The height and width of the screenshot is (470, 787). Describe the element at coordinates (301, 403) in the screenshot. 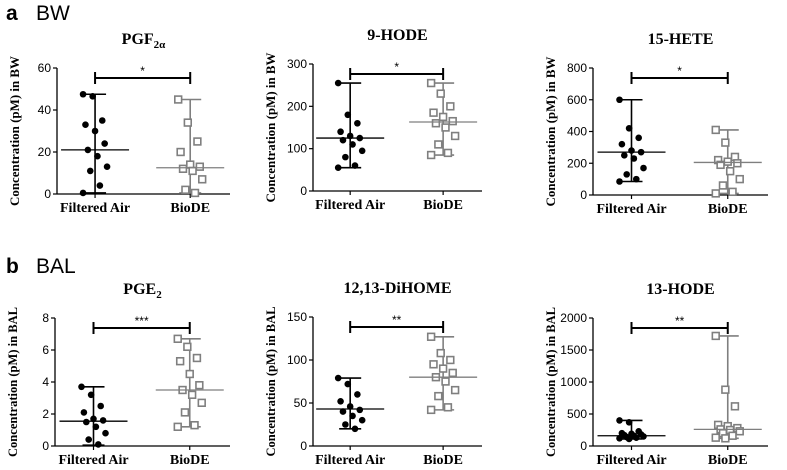

I see `y-tick-label: 50` at that location.